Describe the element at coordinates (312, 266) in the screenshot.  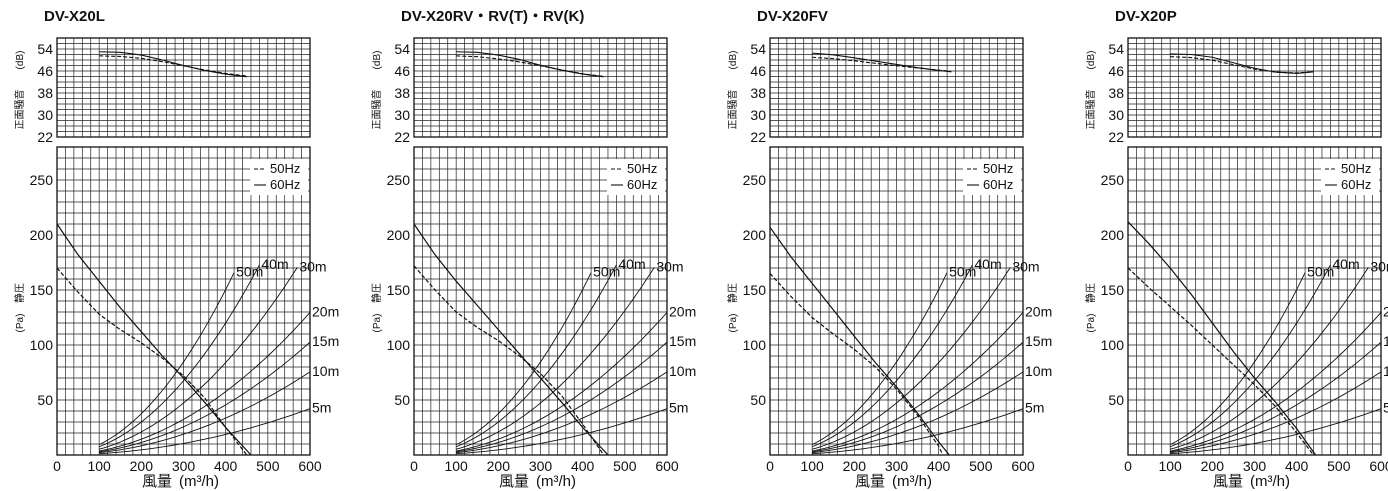
I see `duct-curve-label: 30m` at that location.